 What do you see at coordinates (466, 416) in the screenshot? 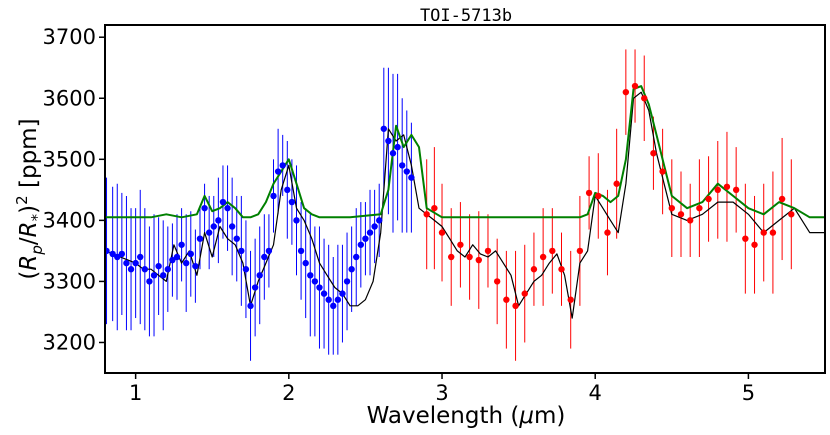
I see `x-axis-label: Wavelength (μm)` at bounding box center [466, 416].